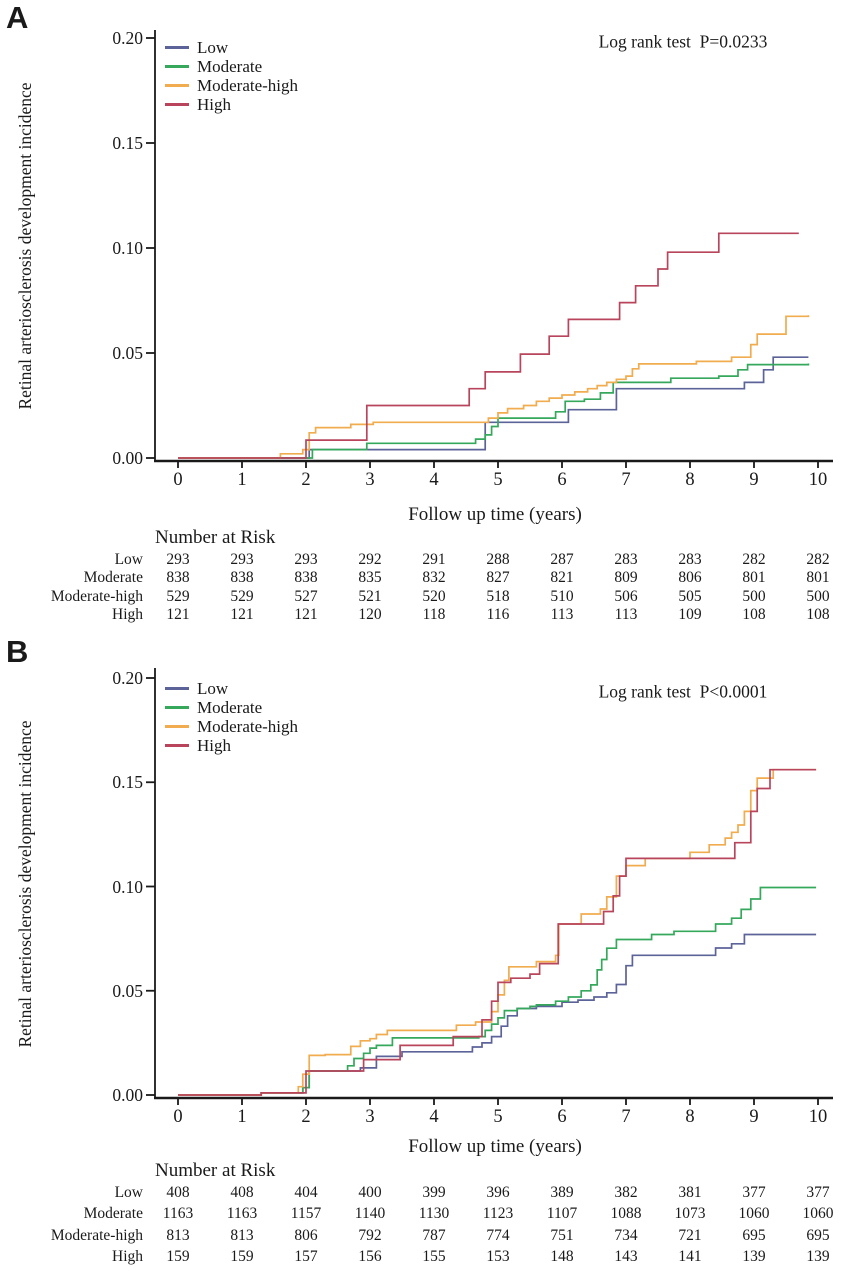  I want to click on panel-b-x-axis-label: Follow up time (years), so click(495, 1146).